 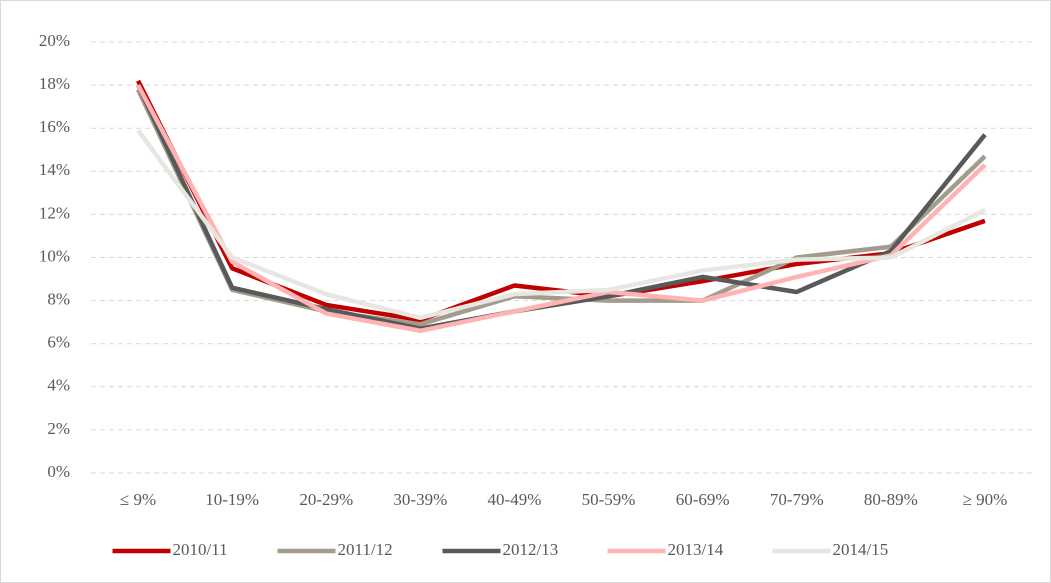 I want to click on y-tick-label: 20%, so click(x=54, y=40).